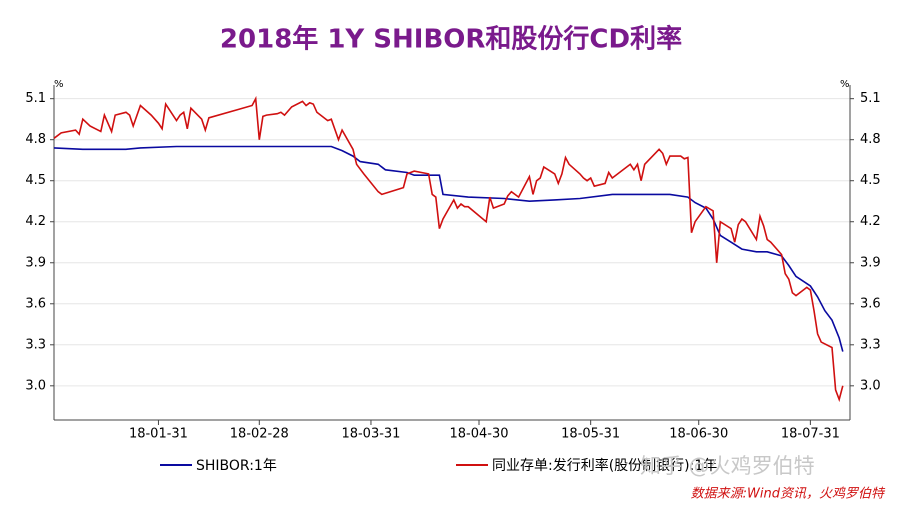 The height and width of the screenshot is (507, 903). What do you see at coordinates (259, 434) in the screenshot?
I see `x-tick-label: 18-02-28` at bounding box center [259, 434].